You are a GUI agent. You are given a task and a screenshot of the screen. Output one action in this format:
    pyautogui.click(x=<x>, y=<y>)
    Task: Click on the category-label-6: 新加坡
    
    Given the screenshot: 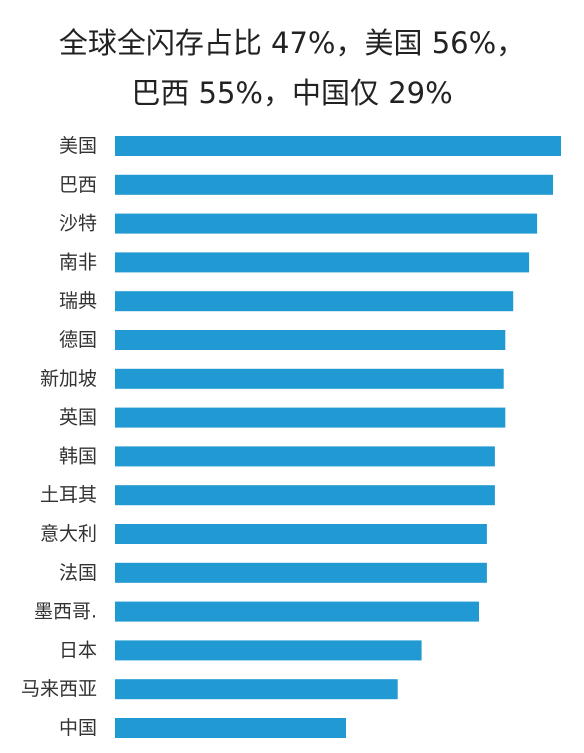 What is the action you would take?
    pyautogui.click(x=68, y=379)
    